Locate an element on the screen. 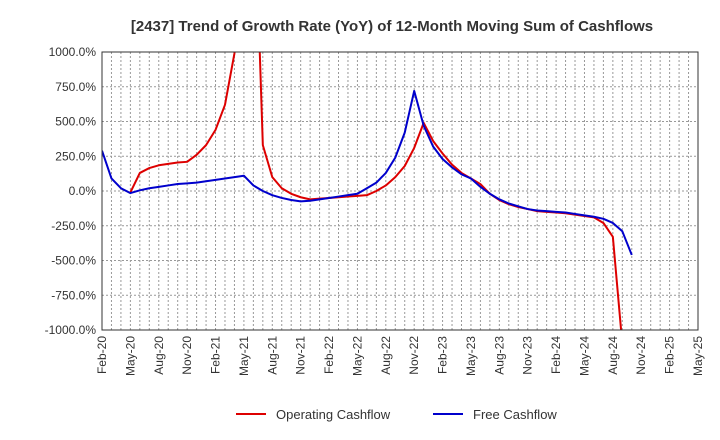 Image resolution: width=720 pixels, height=440 pixels. x-tick-label: Feb-22 is located at coordinates (329, 355).